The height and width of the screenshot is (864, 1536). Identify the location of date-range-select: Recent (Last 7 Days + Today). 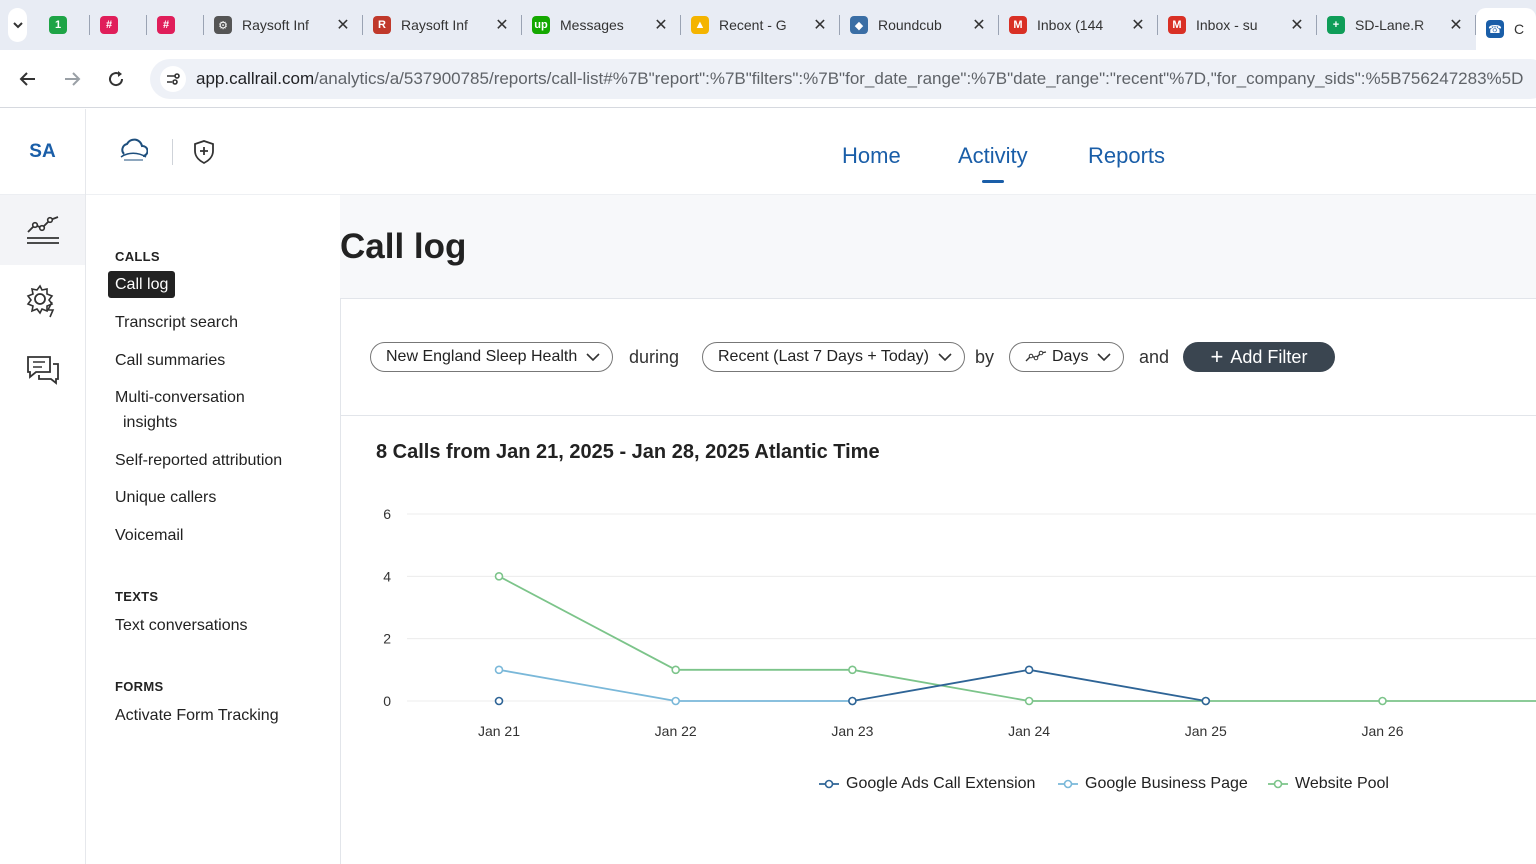
(833, 357).